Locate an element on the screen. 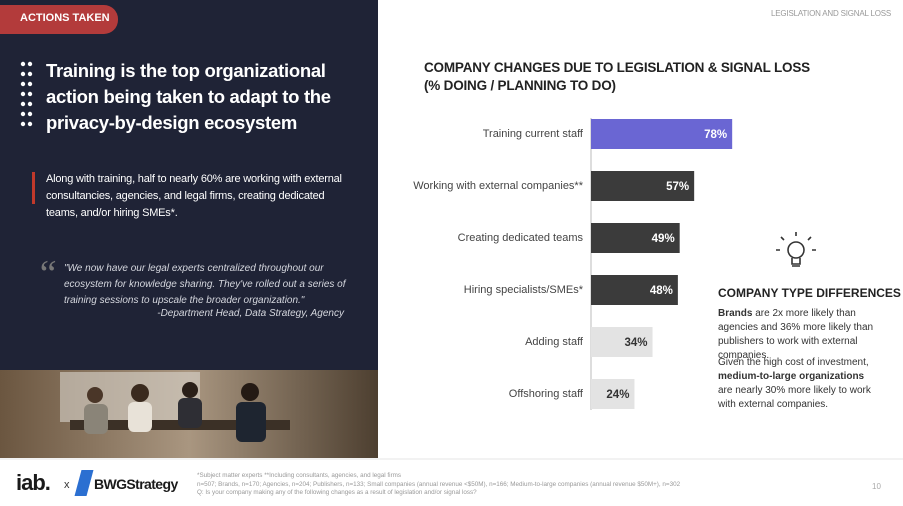 The height and width of the screenshot is (506, 903). value-label: 48% is located at coordinates (661, 291).